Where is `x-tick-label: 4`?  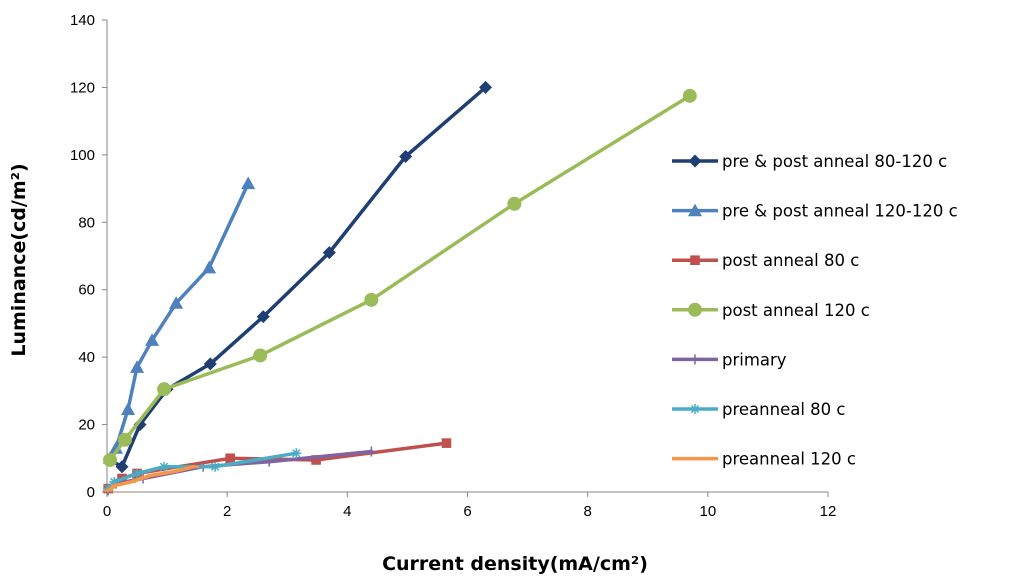 x-tick-label: 4 is located at coordinates (347, 511).